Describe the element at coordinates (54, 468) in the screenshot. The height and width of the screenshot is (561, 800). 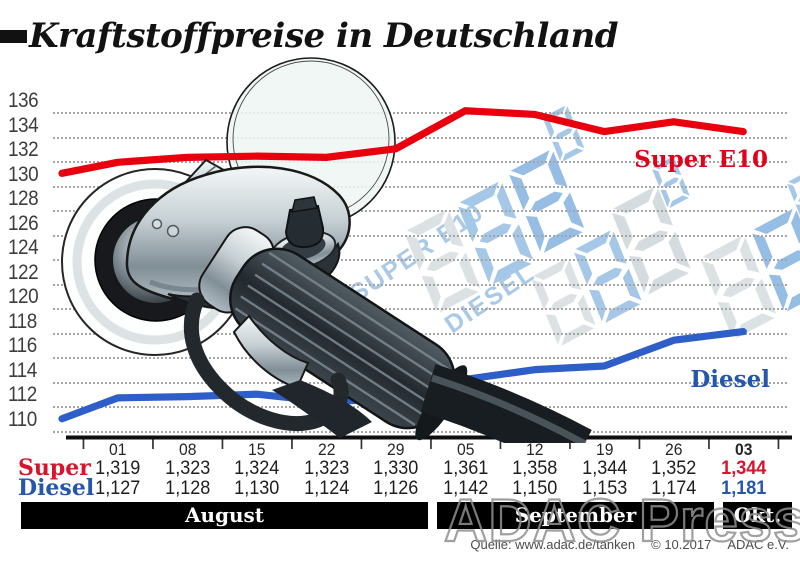
I see `table-row-label-super: Super` at that location.